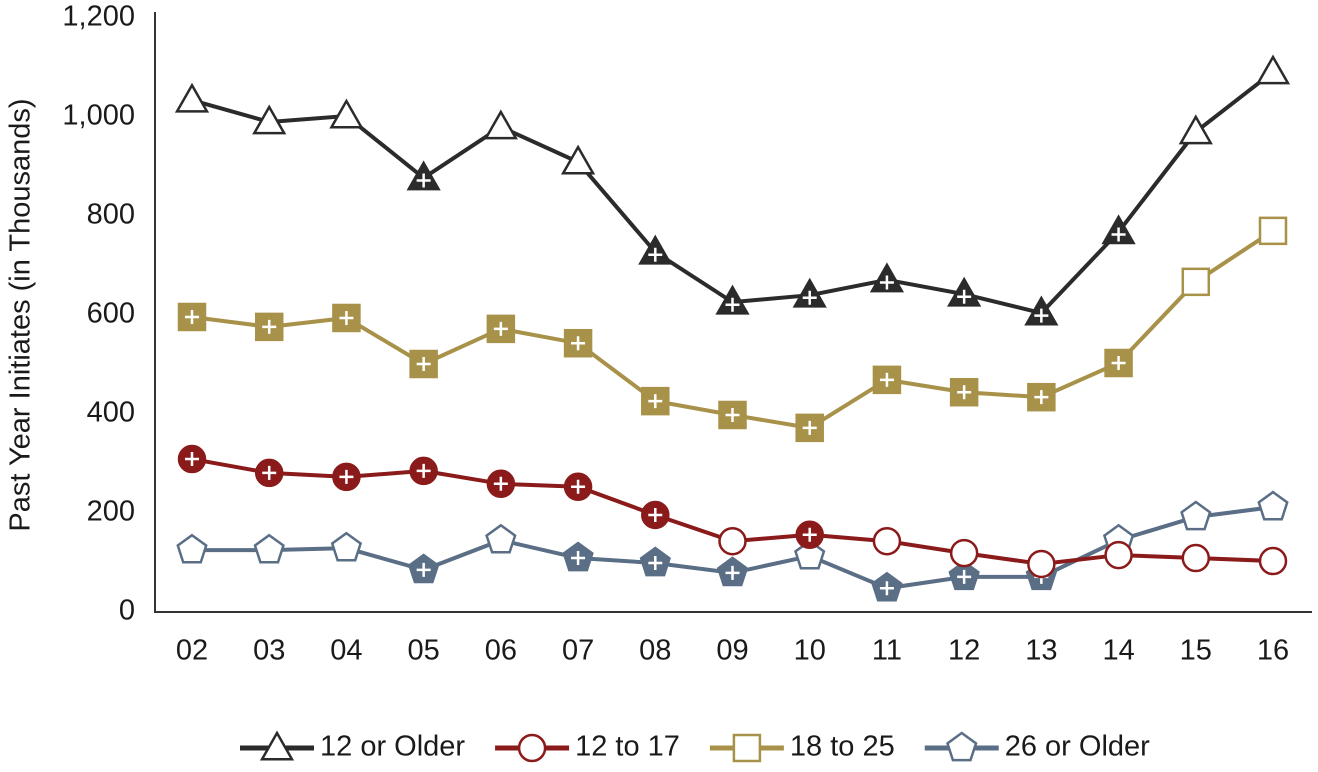 The width and height of the screenshot is (1318, 772). I want to click on y-tick-label: 400, so click(111, 413).